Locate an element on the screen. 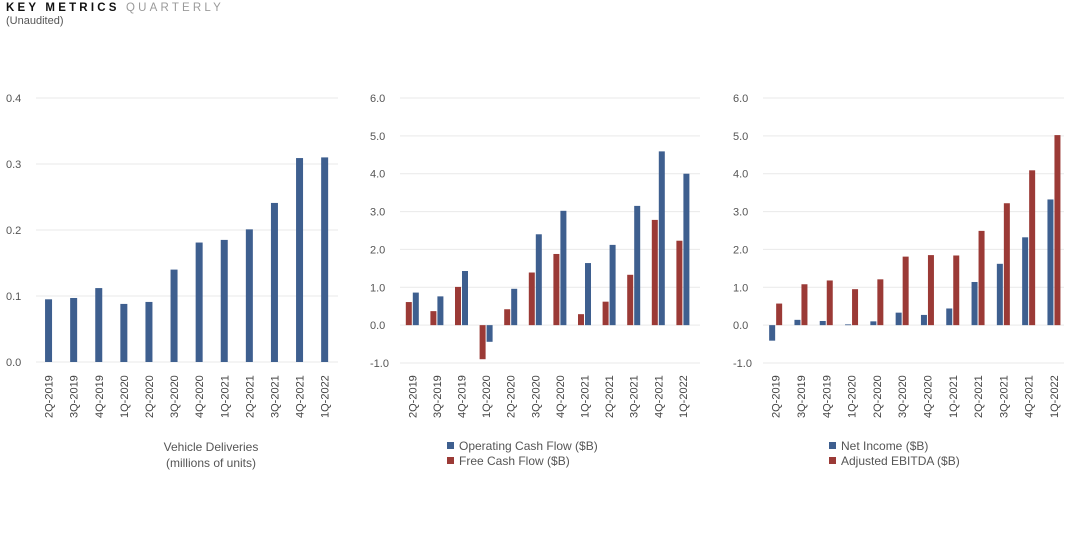 The width and height of the screenshot is (1080, 548). title-light: QUARTERLY is located at coordinates (175, 8).